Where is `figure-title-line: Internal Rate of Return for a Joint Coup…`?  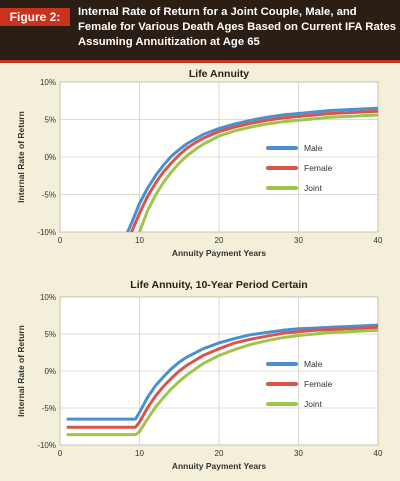
figure-title-line: Internal Rate of Return for a Joint Coup… is located at coordinates (217, 12).